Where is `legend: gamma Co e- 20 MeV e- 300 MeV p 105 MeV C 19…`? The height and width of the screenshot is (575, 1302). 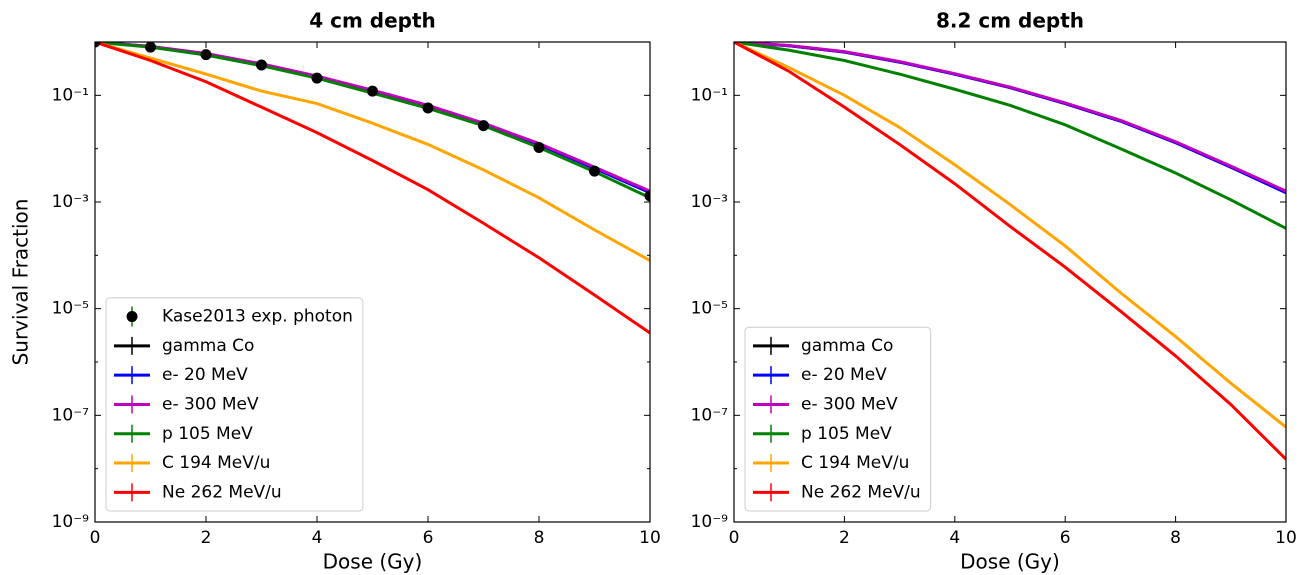
legend: gamma Co e- 20 MeV e- 300 MeV p 105 MeV C 19… is located at coordinates (838, 419).